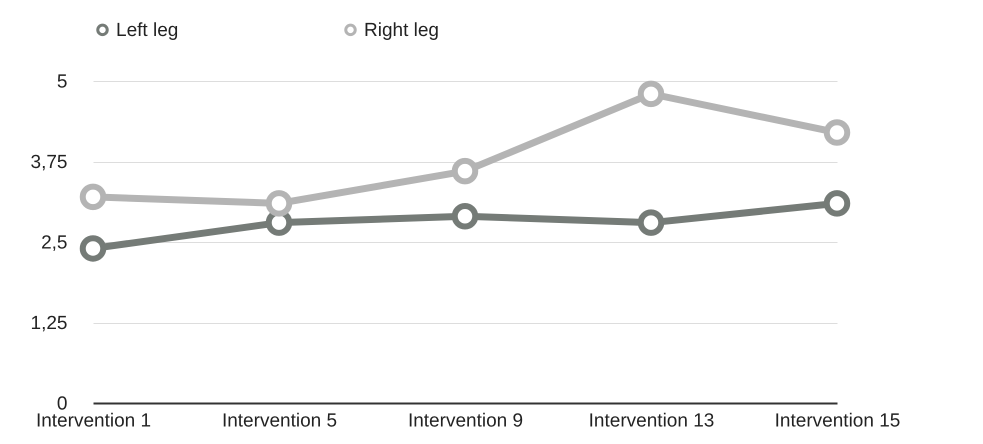 Image resolution: width=983 pixels, height=444 pixels. Describe the element at coordinates (466, 421) in the screenshot. I see `x-tick-label: Intervention 9` at that location.